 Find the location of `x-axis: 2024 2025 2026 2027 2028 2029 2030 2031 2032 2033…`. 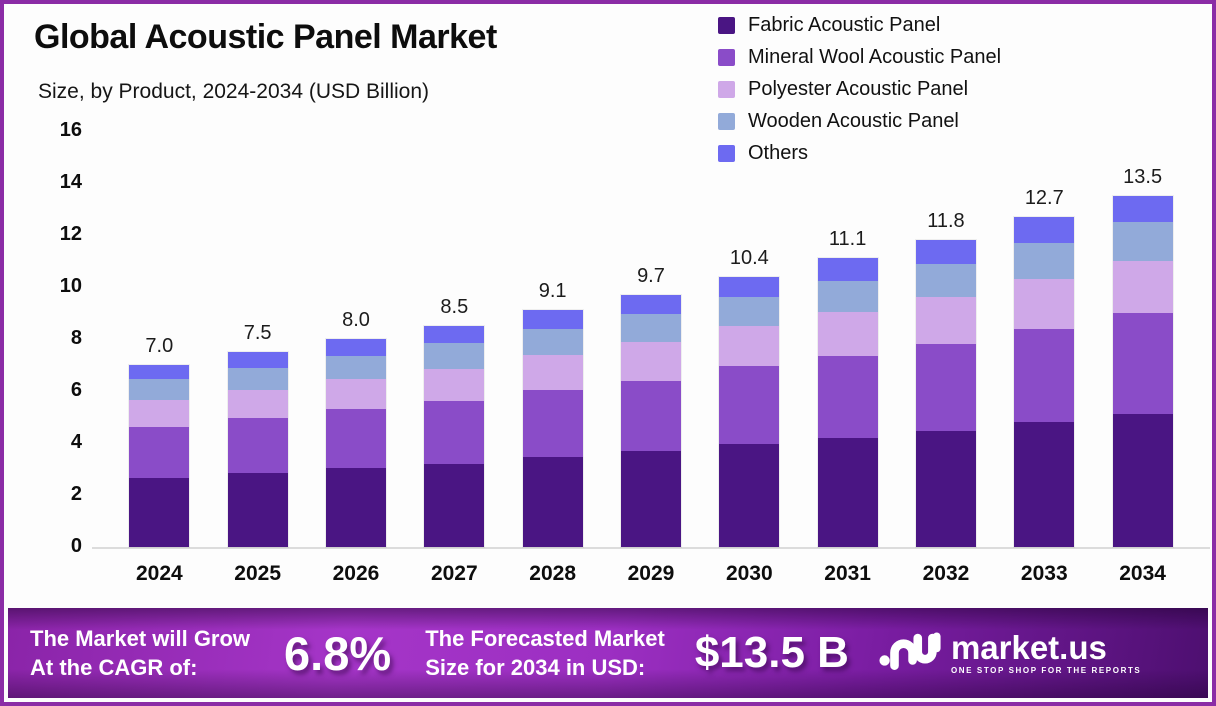

x-axis: 2024 2025 2026 2027 2028 2029 2030 2031 2032 2033… is located at coordinates (651, 574).